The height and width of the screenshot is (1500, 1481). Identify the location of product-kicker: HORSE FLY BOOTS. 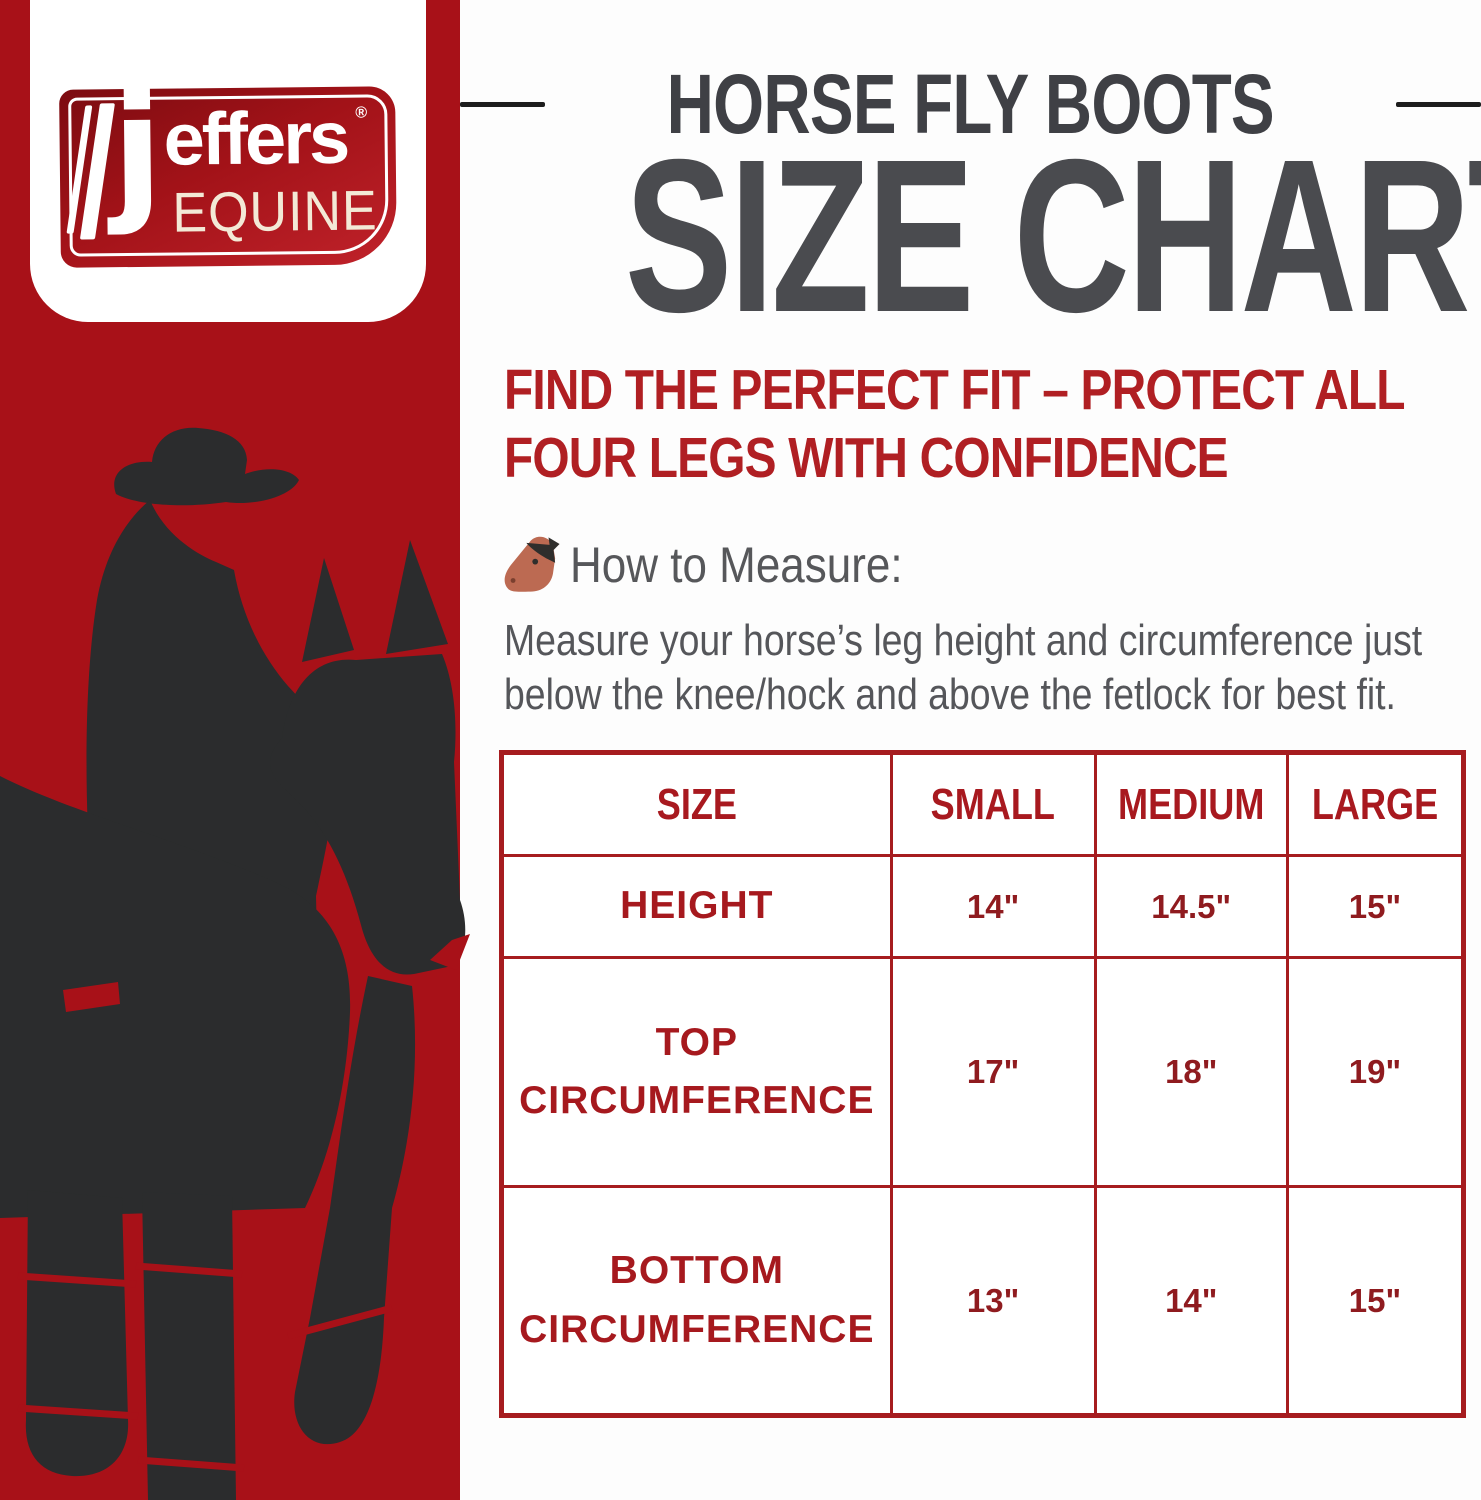
(970, 104).